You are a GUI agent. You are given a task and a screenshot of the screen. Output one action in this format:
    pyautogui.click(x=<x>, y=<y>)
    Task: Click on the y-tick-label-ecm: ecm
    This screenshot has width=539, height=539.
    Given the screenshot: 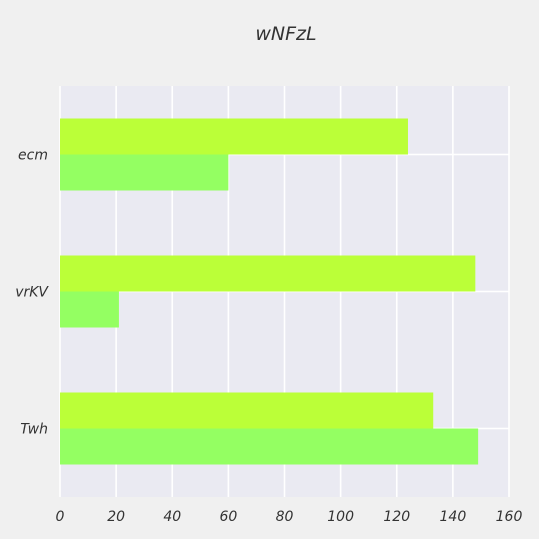 What is the action you would take?
    pyautogui.click(x=33, y=156)
    